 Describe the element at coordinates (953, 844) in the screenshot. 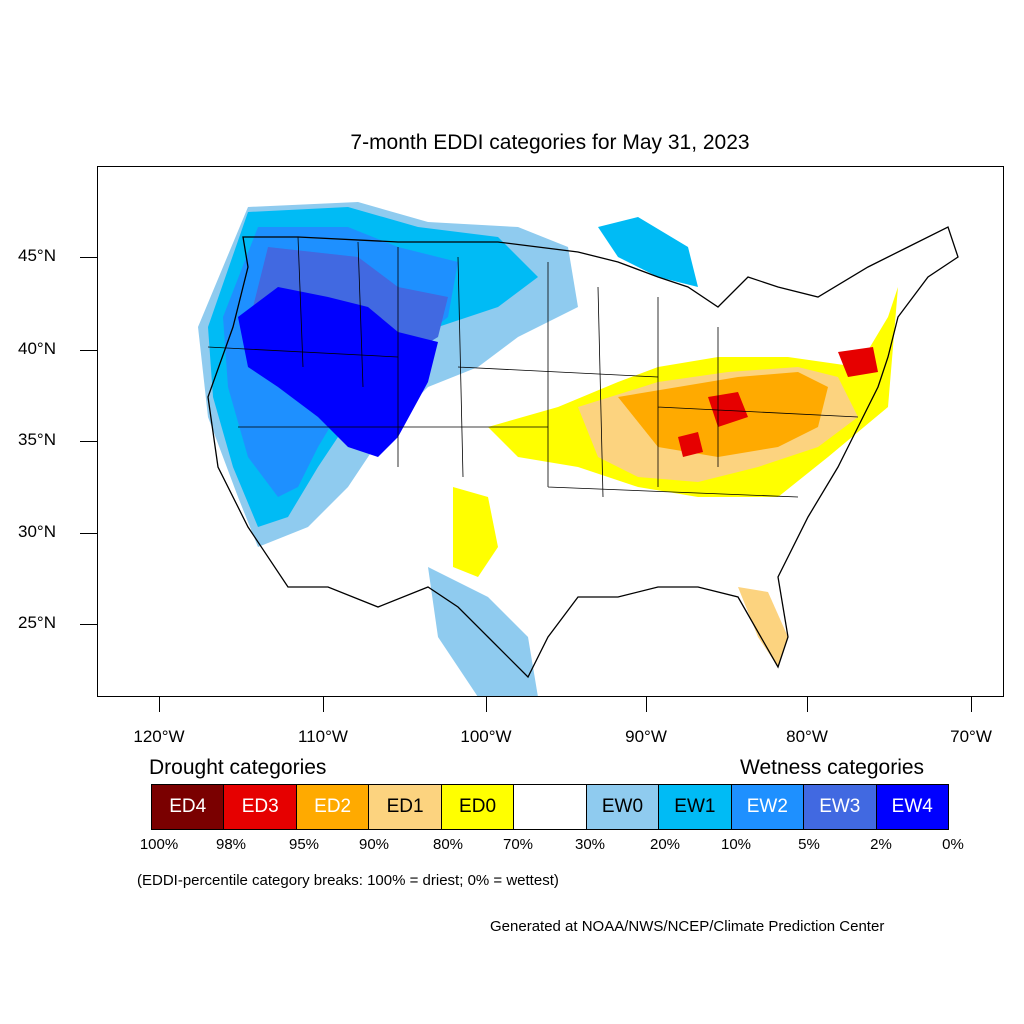

I see `break-label: 0%` at that location.